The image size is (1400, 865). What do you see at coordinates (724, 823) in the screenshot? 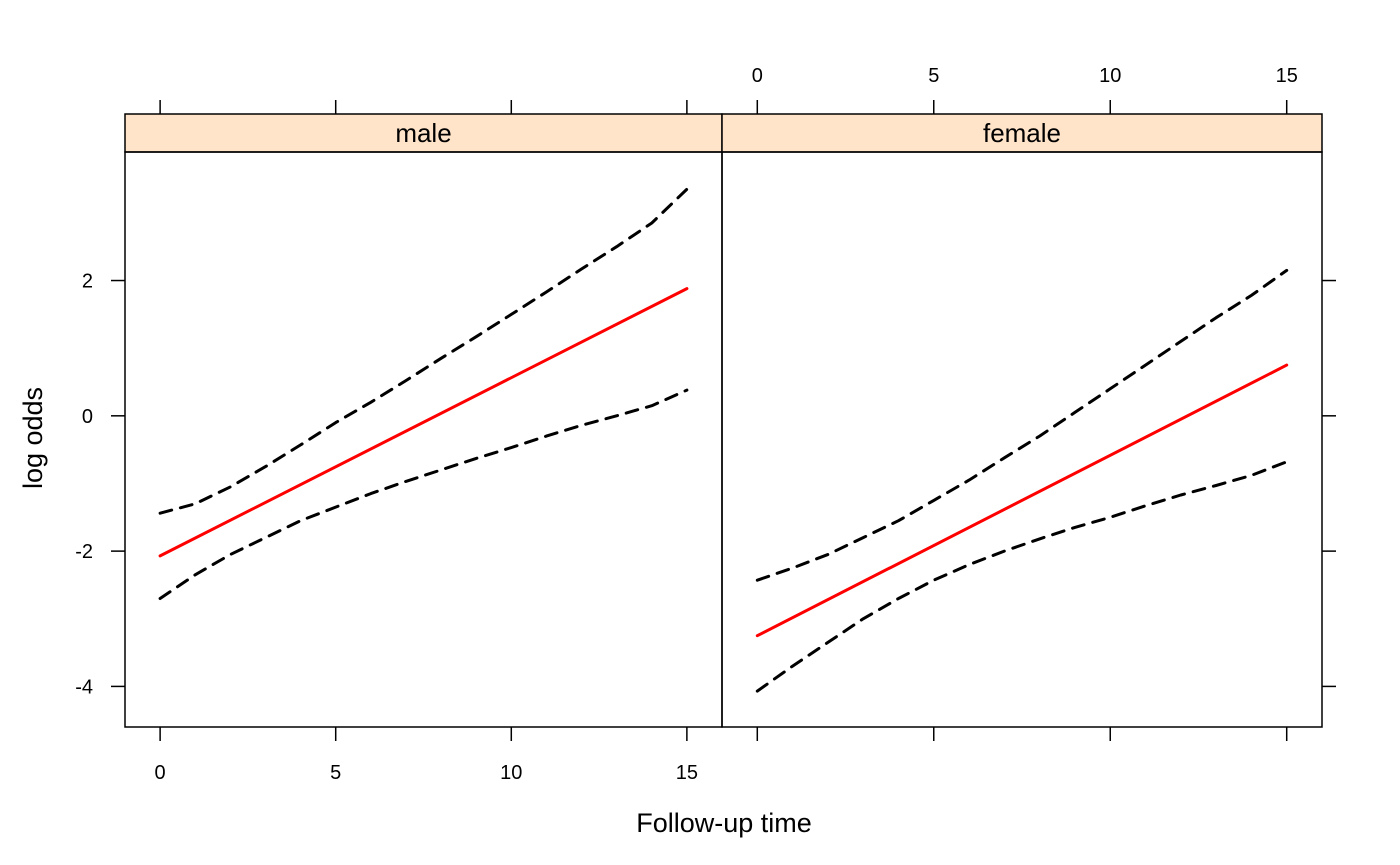
I see `x-axis-title: Follow-up time` at bounding box center [724, 823].